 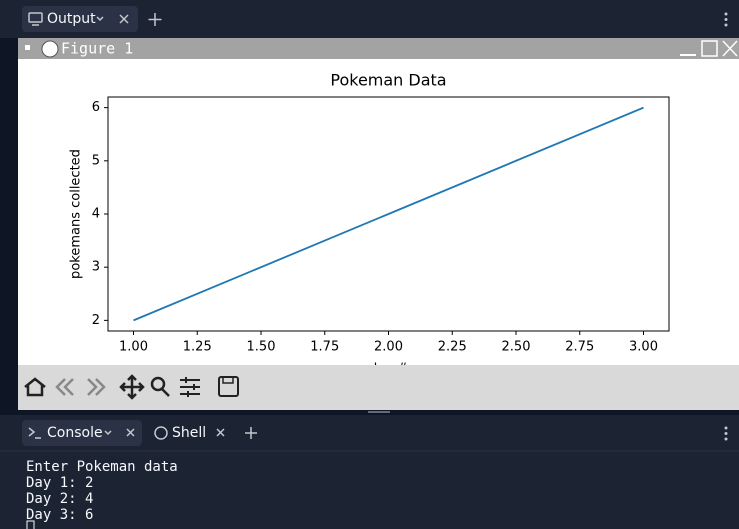 What do you see at coordinates (155, 19) in the screenshot?
I see `add-tab` at bounding box center [155, 19].